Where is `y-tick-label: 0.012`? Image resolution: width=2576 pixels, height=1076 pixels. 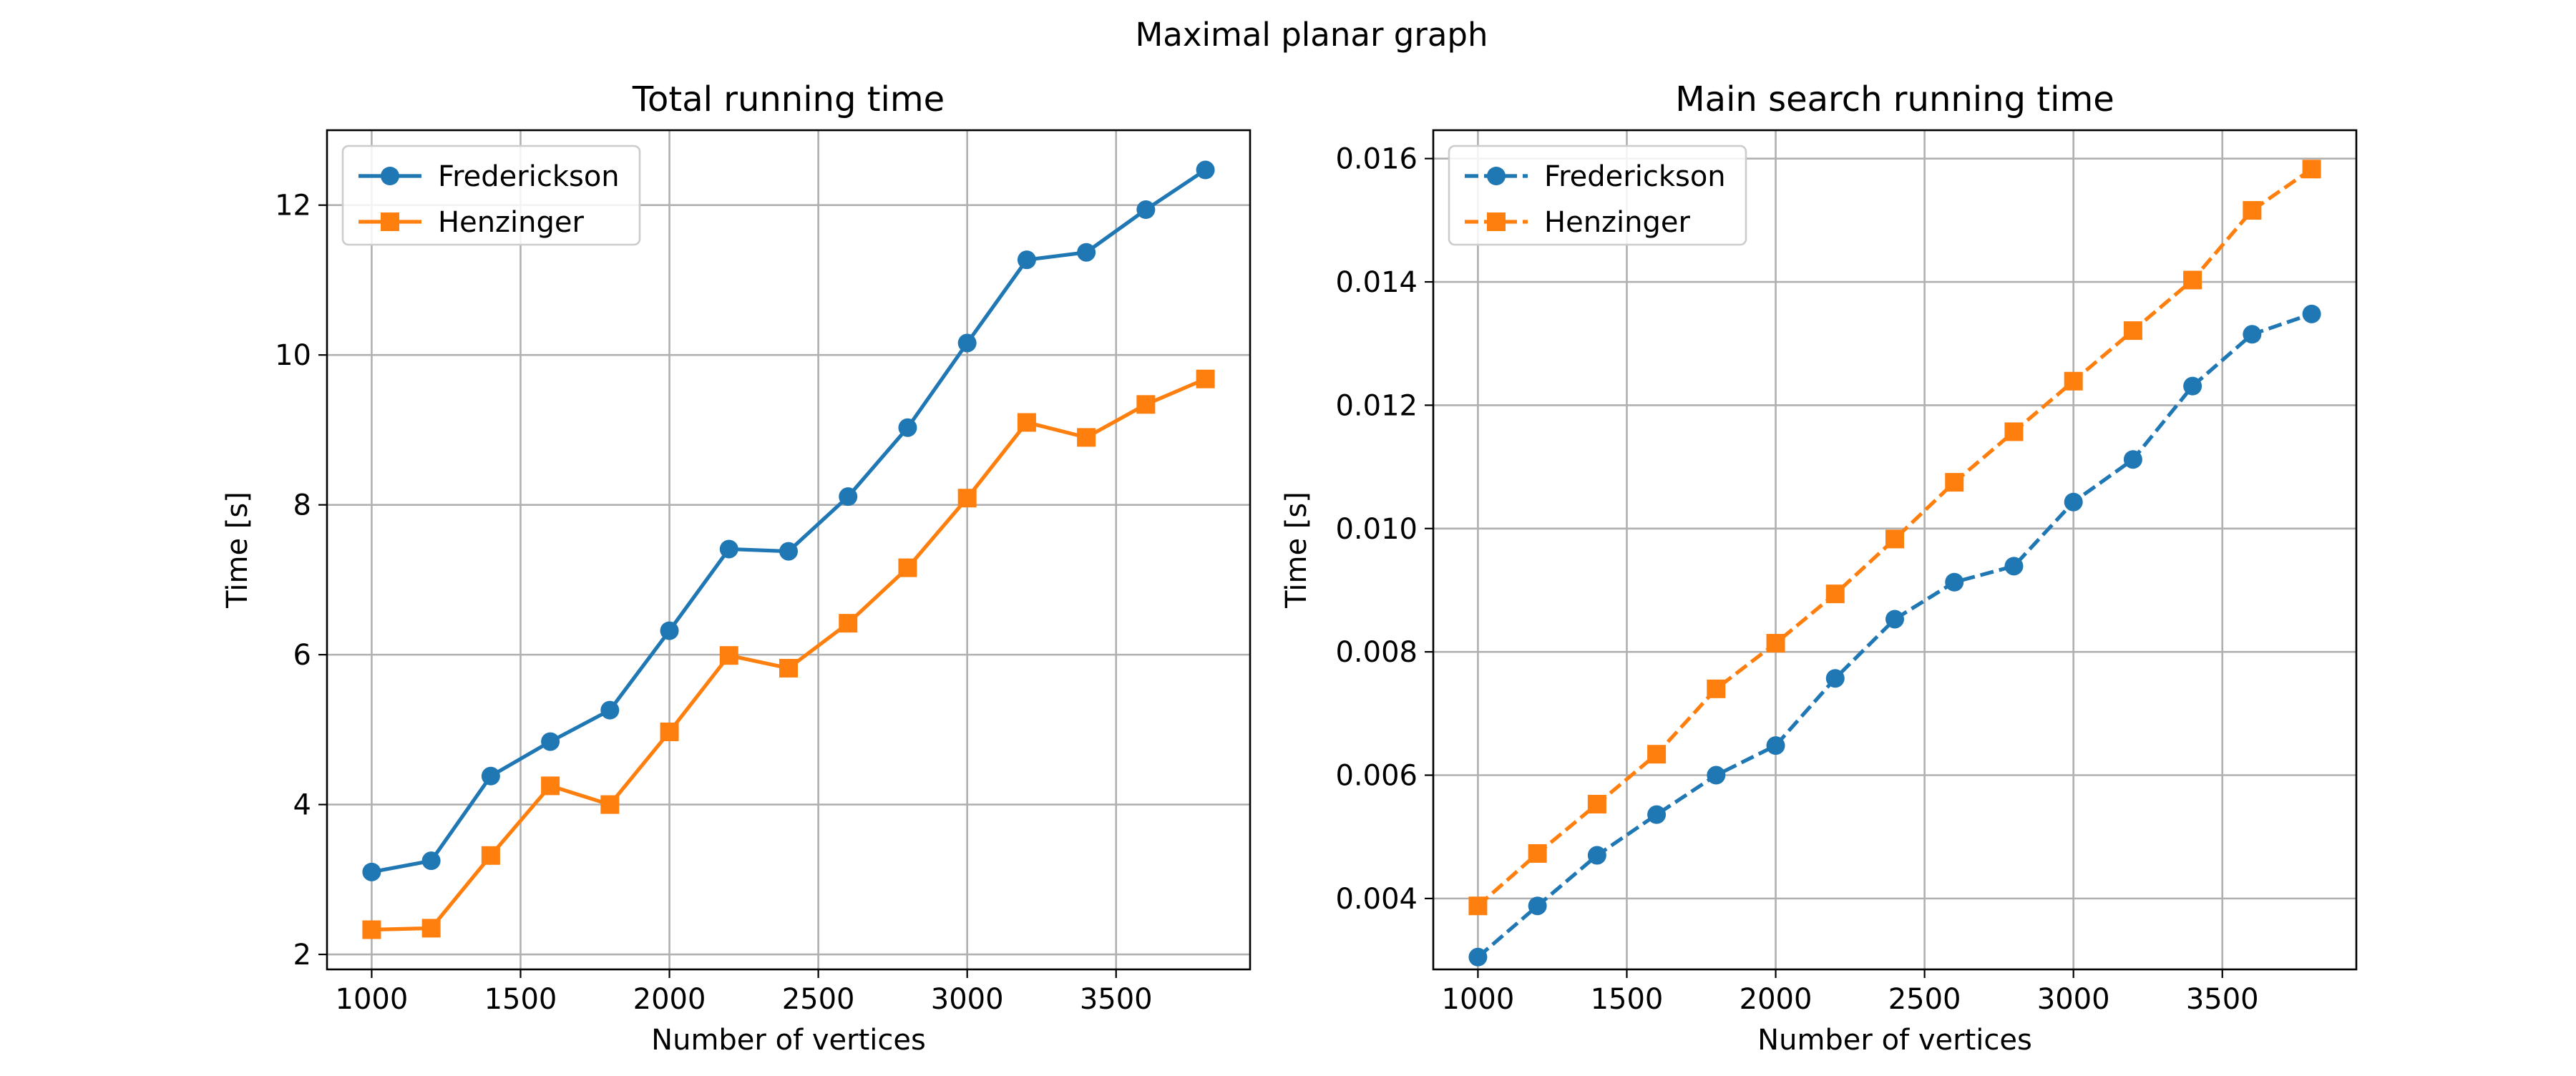 y-tick-label: 0.012 is located at coordinates (1376, 406).